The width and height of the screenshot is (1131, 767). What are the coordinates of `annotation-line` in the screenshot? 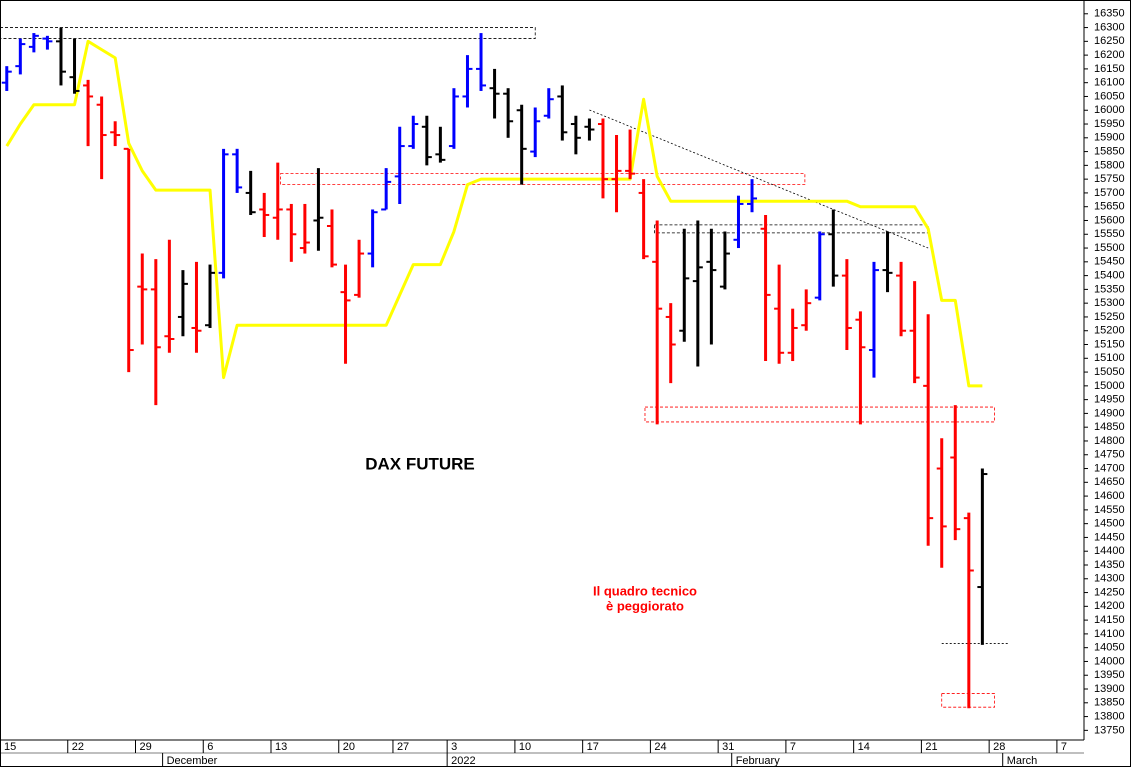 It's located at (759, 179).